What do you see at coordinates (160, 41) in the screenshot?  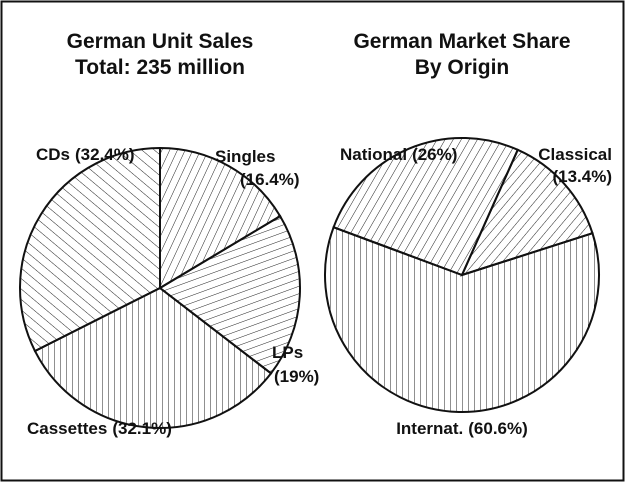 I see `chart-title: German Unit Sales` at bounding box center [160, 41].